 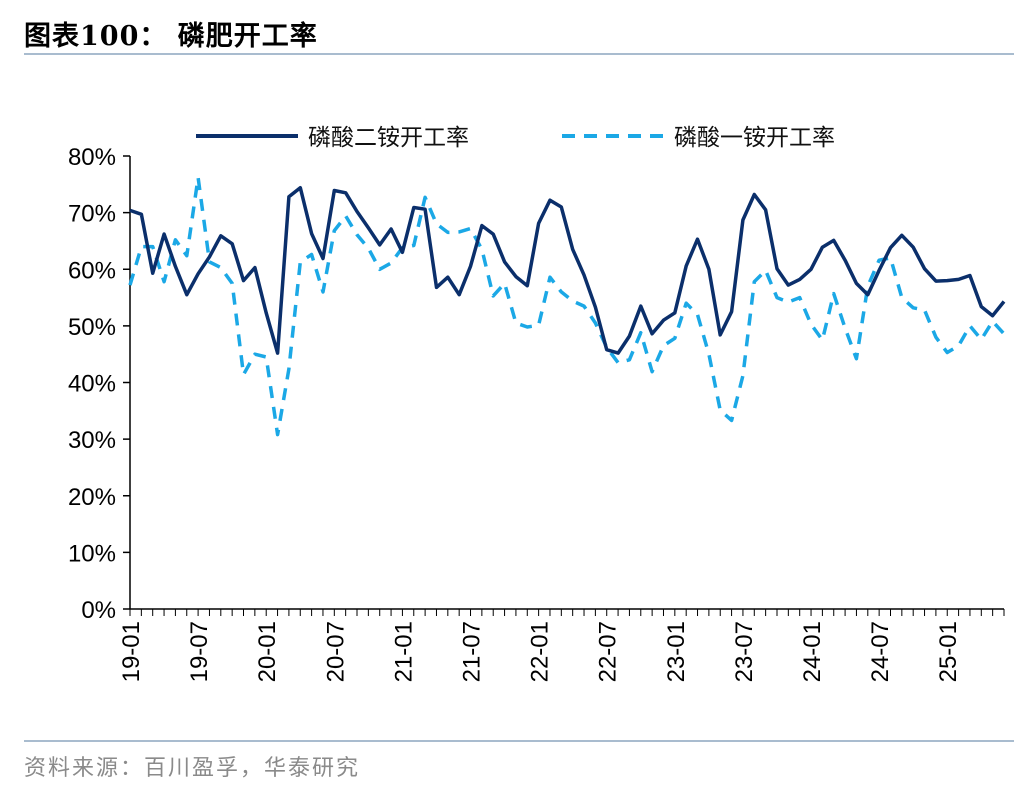 I want to click on y-axis: 0% 10% 20% 30% 40% 50% 60% 70% 80%, so click(x=99, y=384).